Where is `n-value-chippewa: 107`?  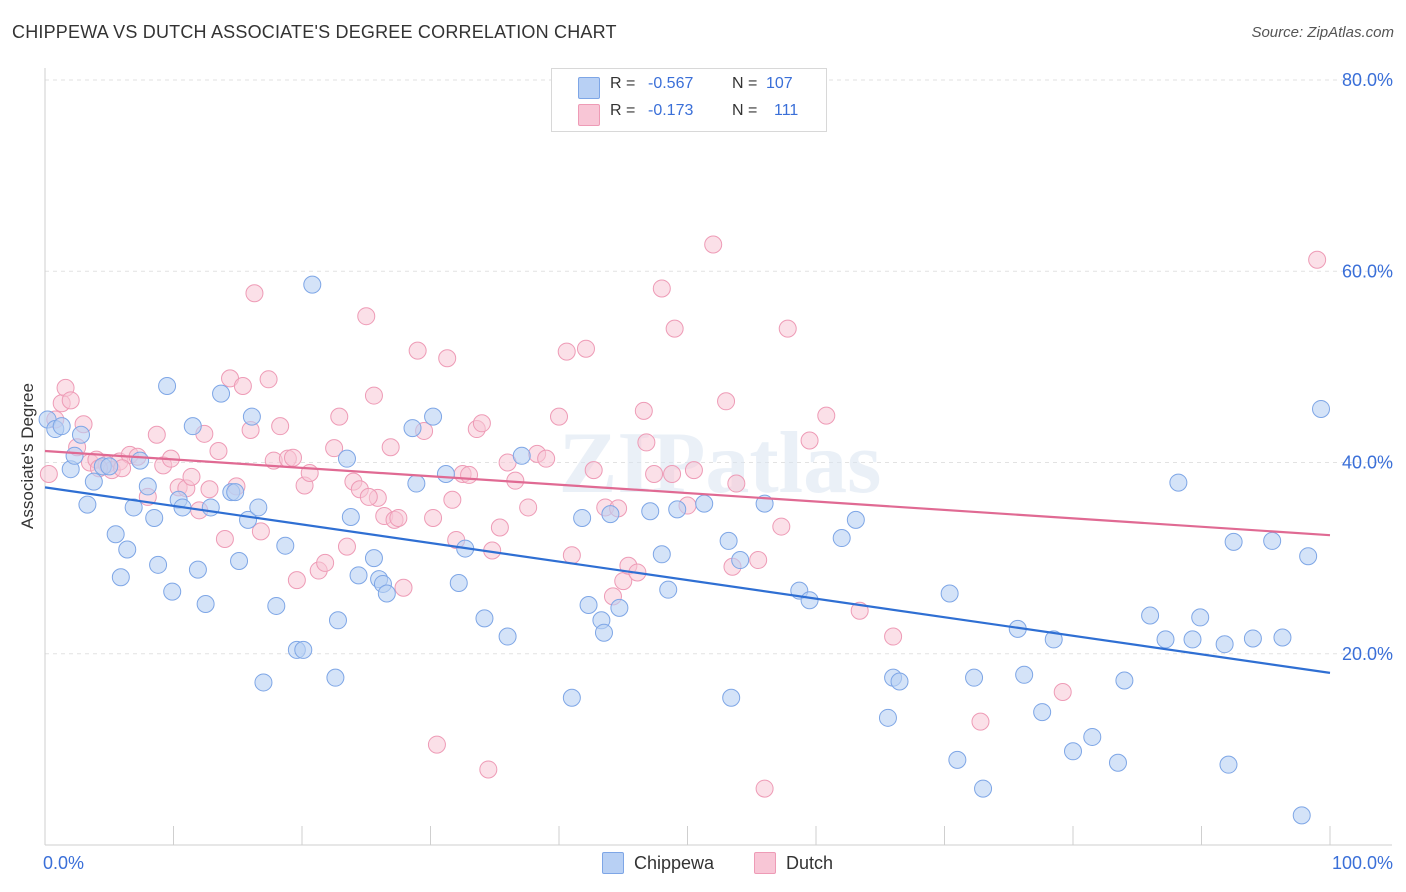
n-value-chippewa: 107 is located at coordinates (779, 83).